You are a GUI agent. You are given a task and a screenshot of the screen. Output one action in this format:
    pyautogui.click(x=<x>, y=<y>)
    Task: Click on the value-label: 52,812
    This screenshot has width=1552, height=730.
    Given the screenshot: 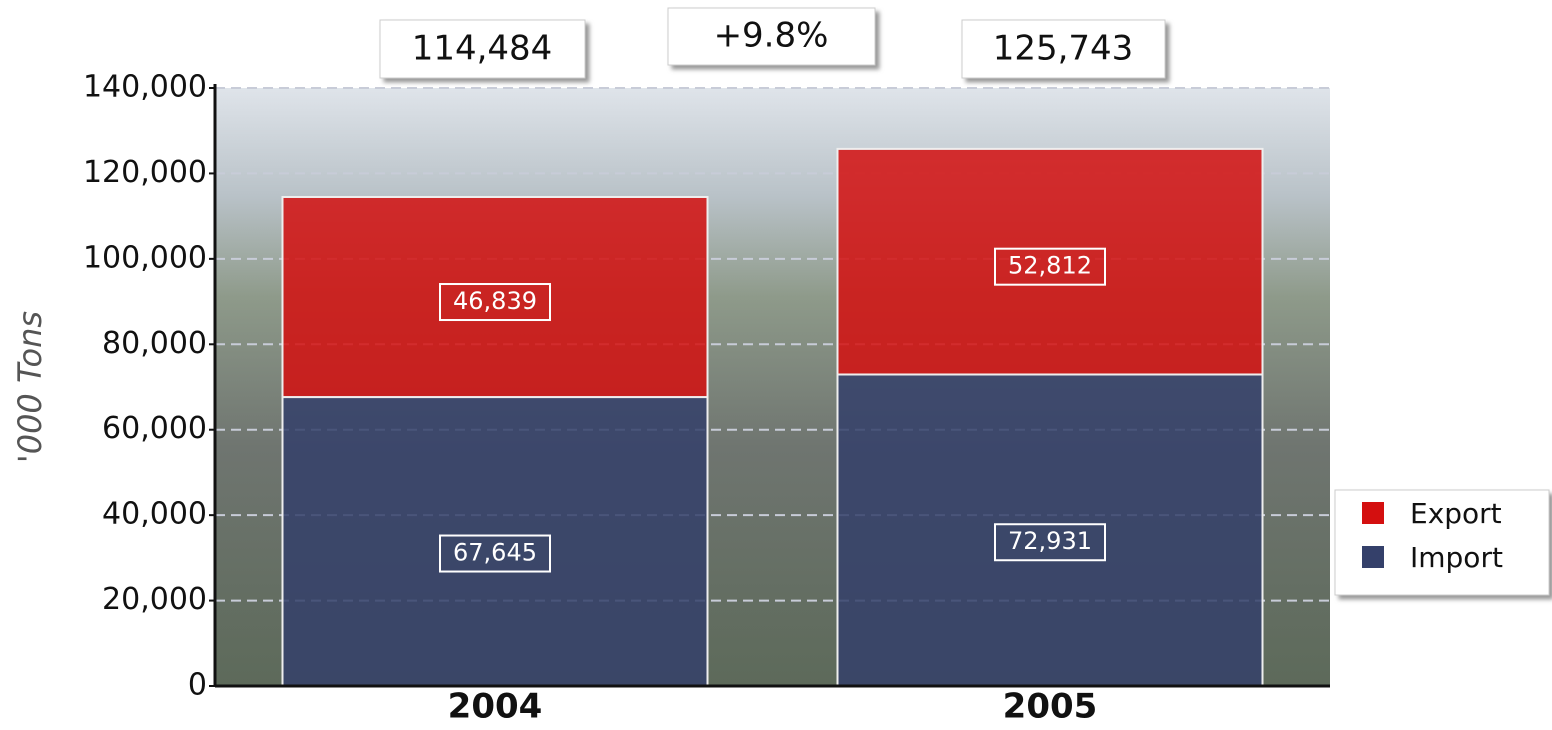 What is the action you would take?
    pyautogui.click(x=1050, y=266)
    